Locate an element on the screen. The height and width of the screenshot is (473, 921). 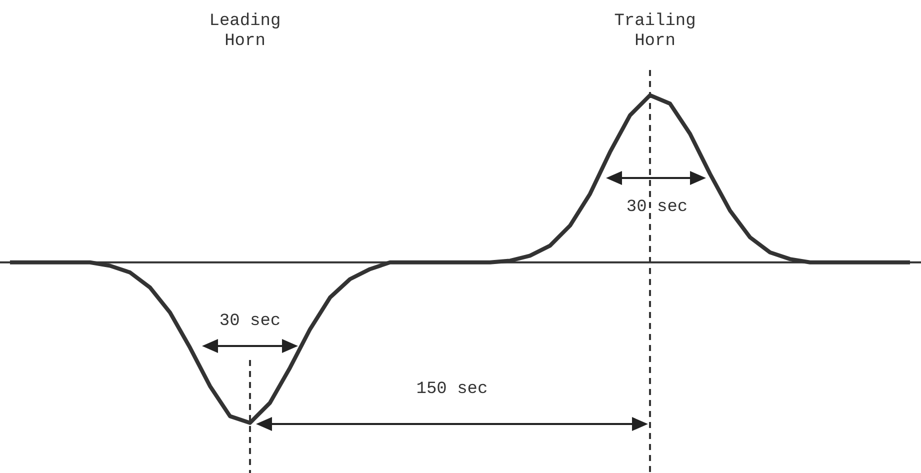
annotation: 150 sec is located at coordinates (452, 390).